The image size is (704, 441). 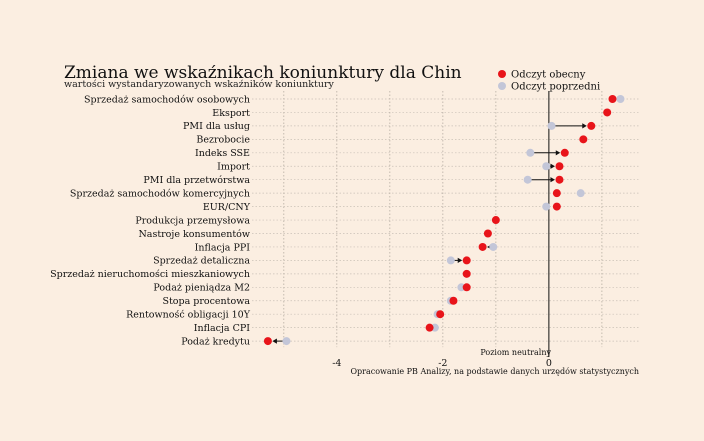 What do you see at coordinates (231, 113) in the screenshot?
I see `category-label: Eksport` at bounding box center [231, 113].